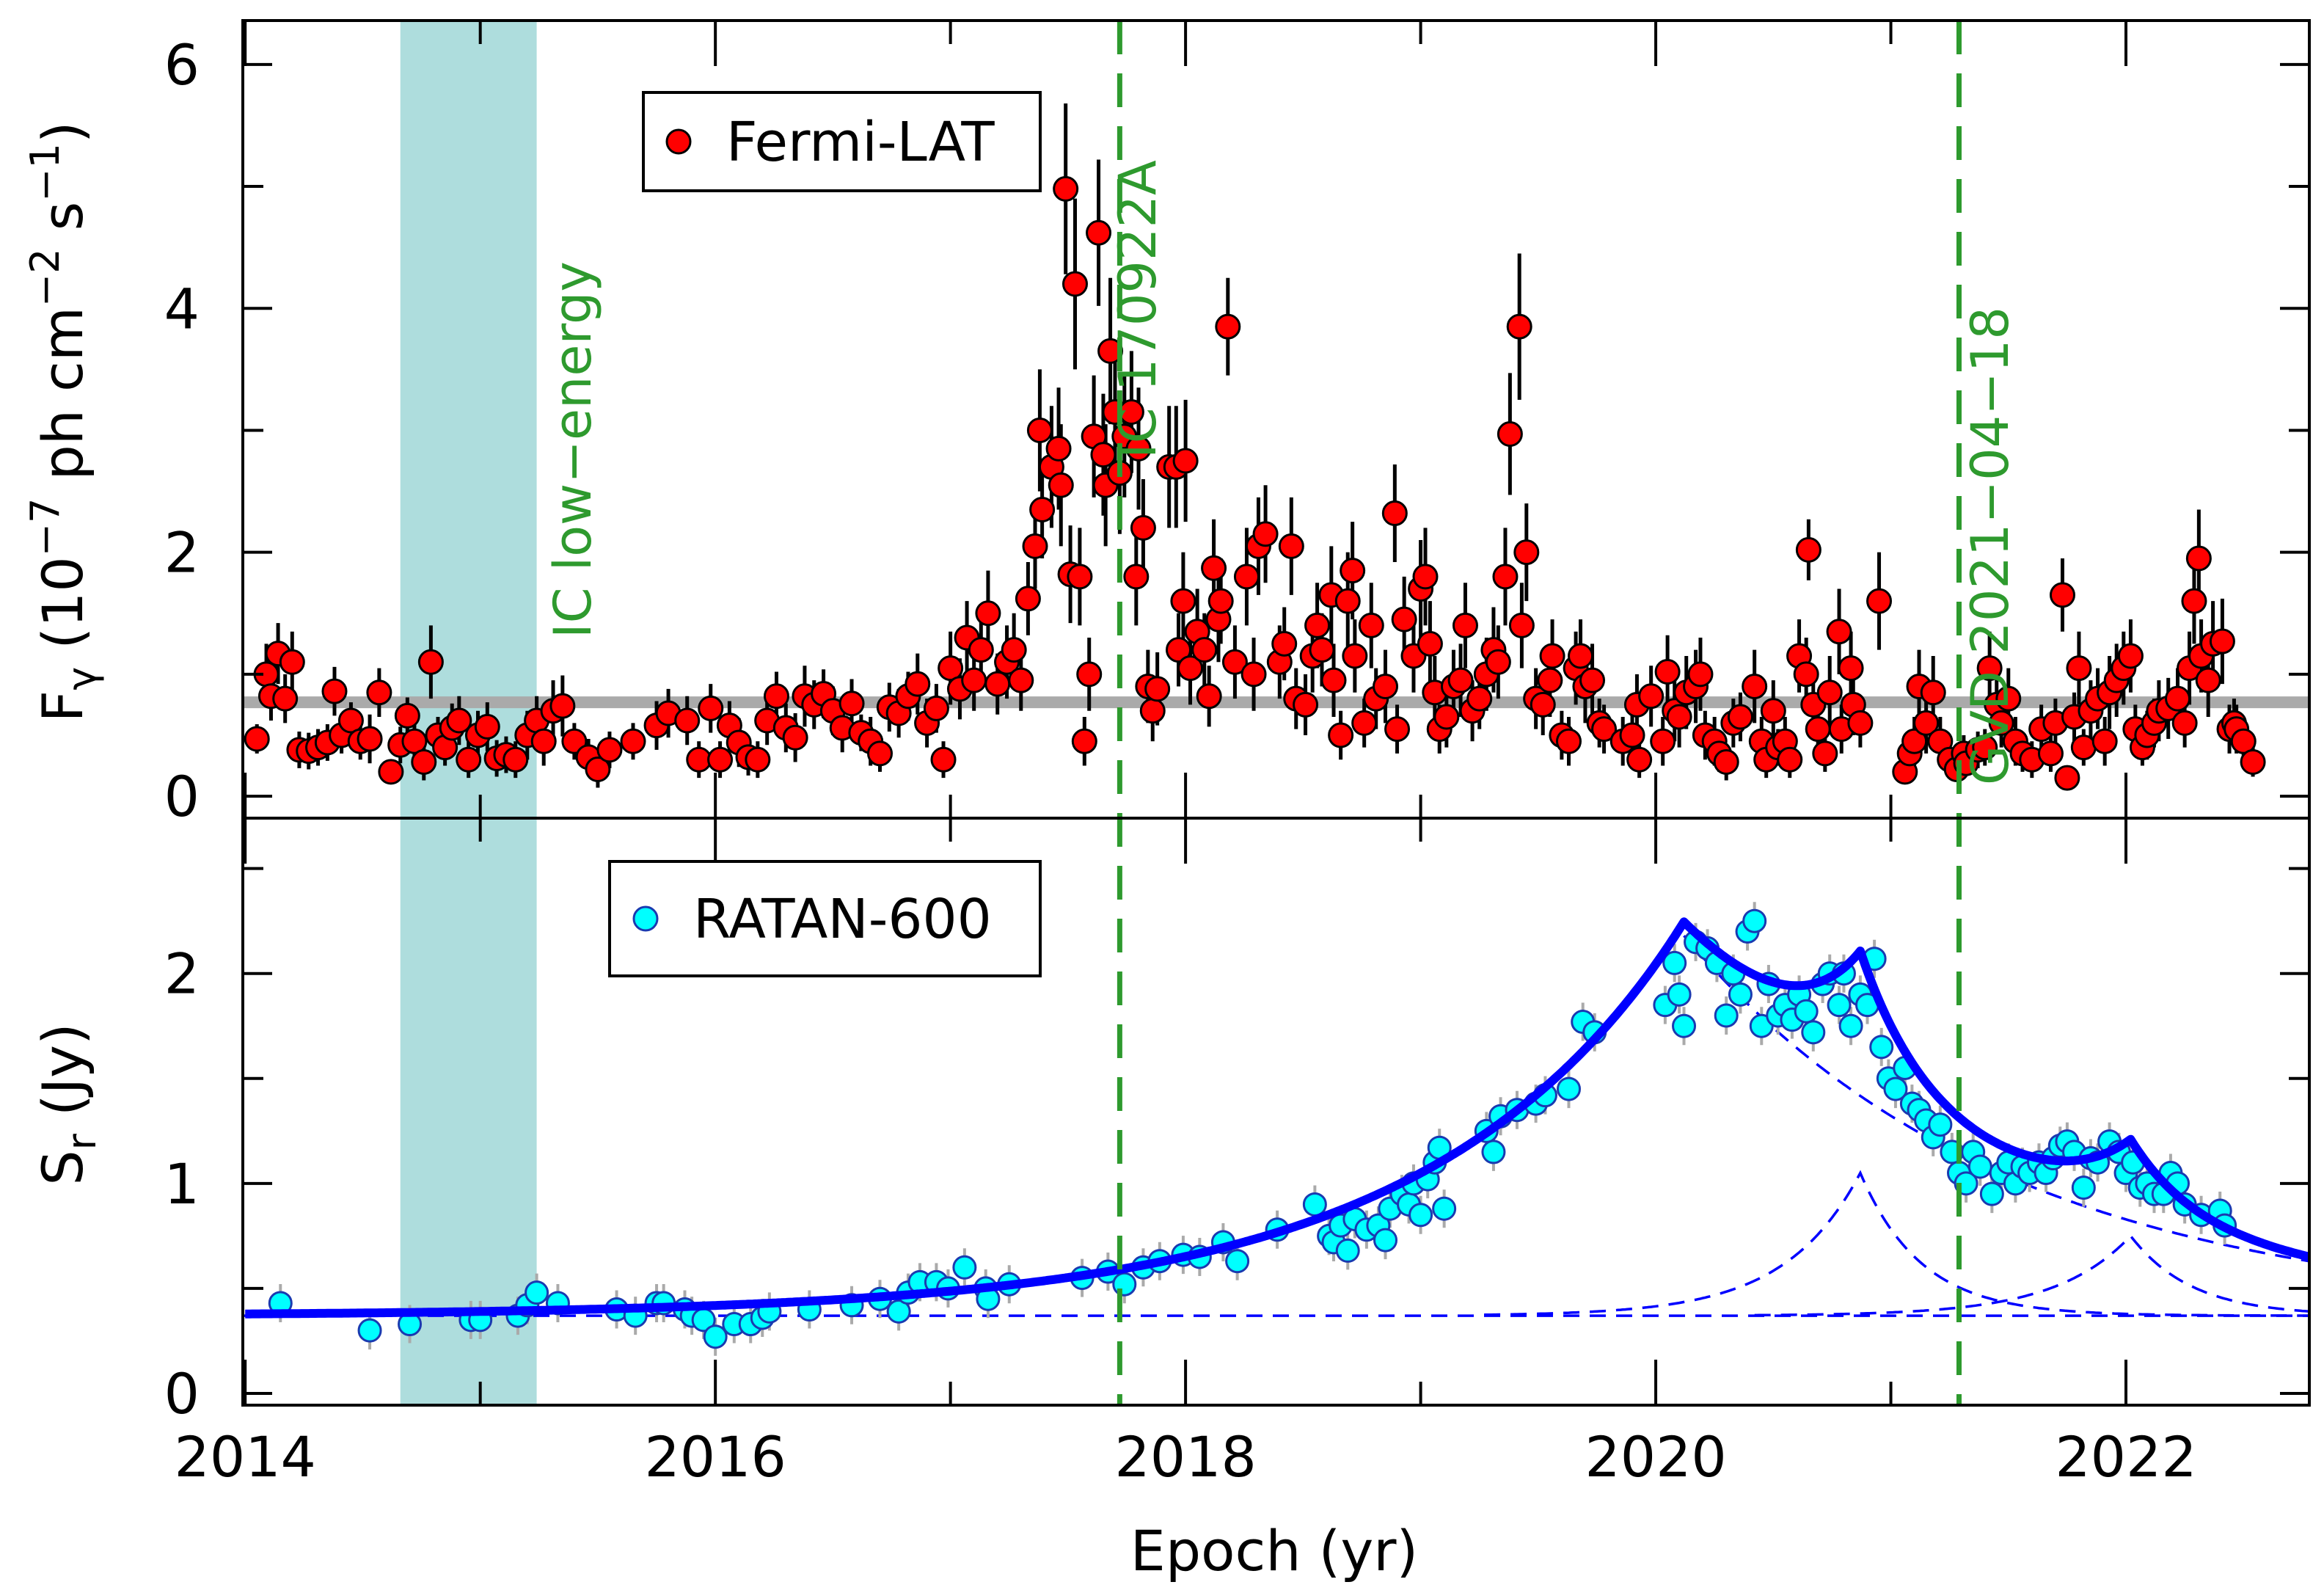 The width and height of the screenshot is (2324, 1593). I want to click on x-tick-label: 2014, so click(244, 1457).